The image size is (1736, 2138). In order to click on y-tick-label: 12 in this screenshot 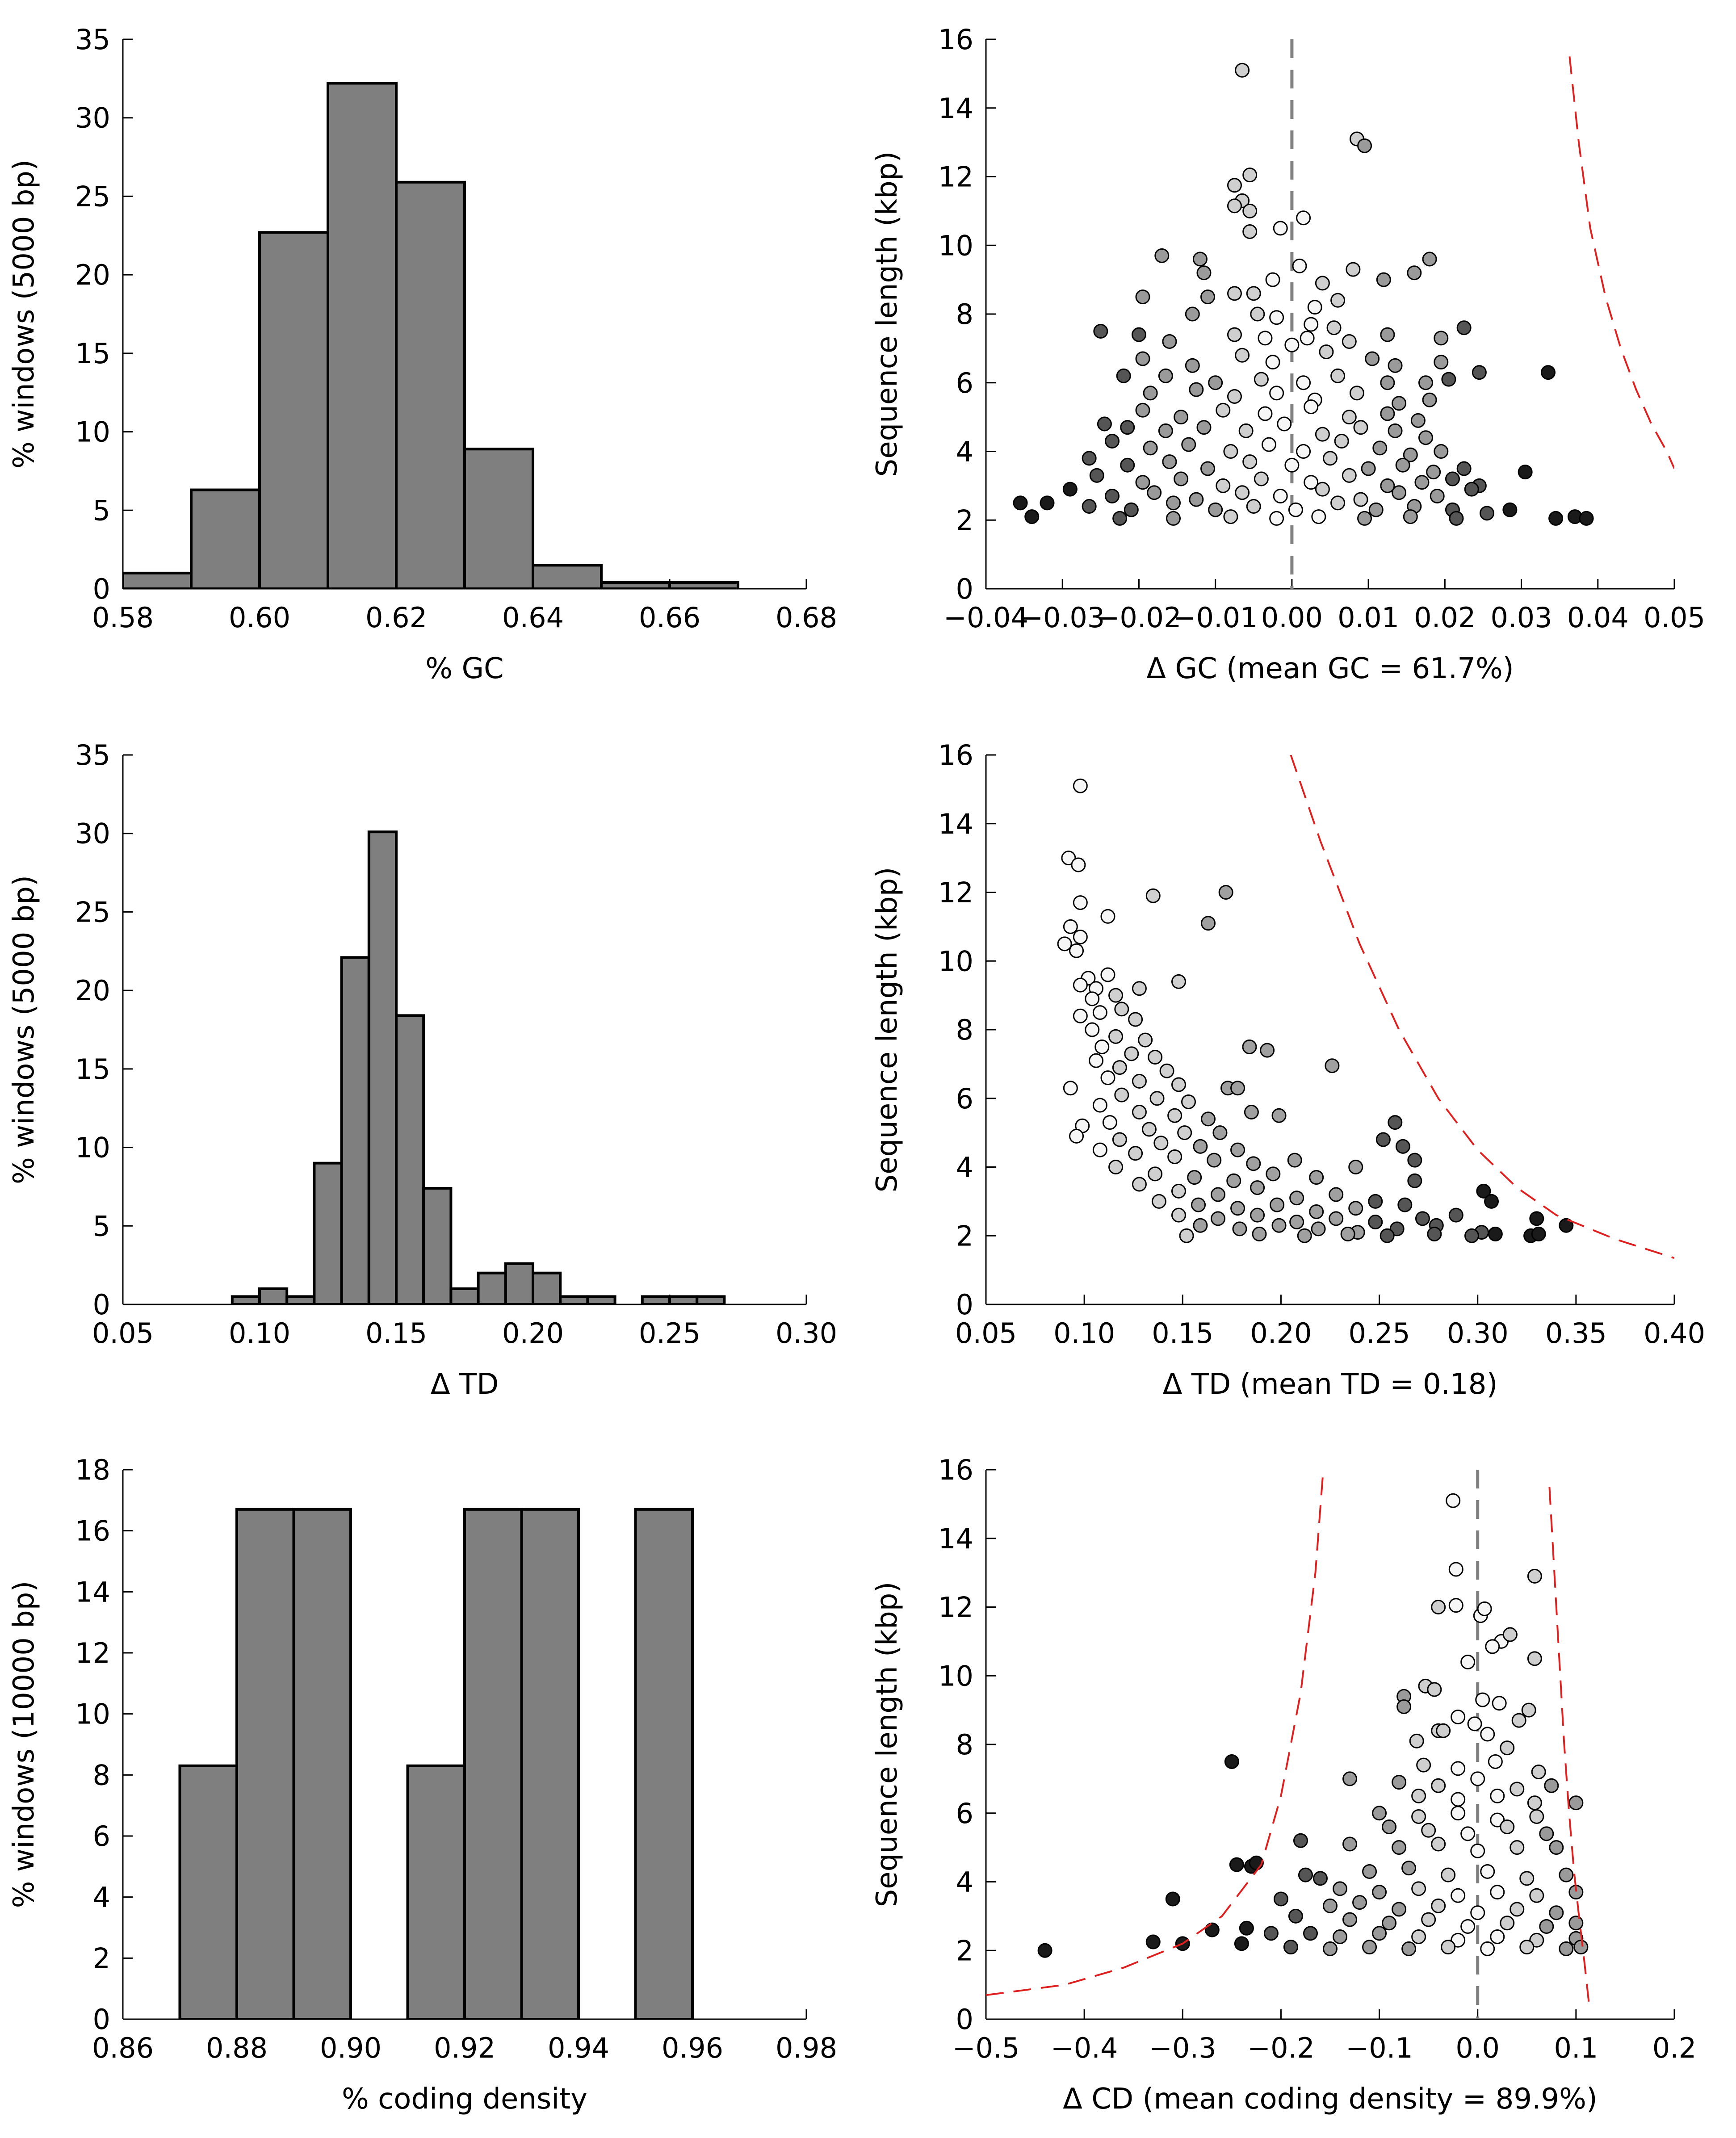, I will do `click(92, 1653)`.